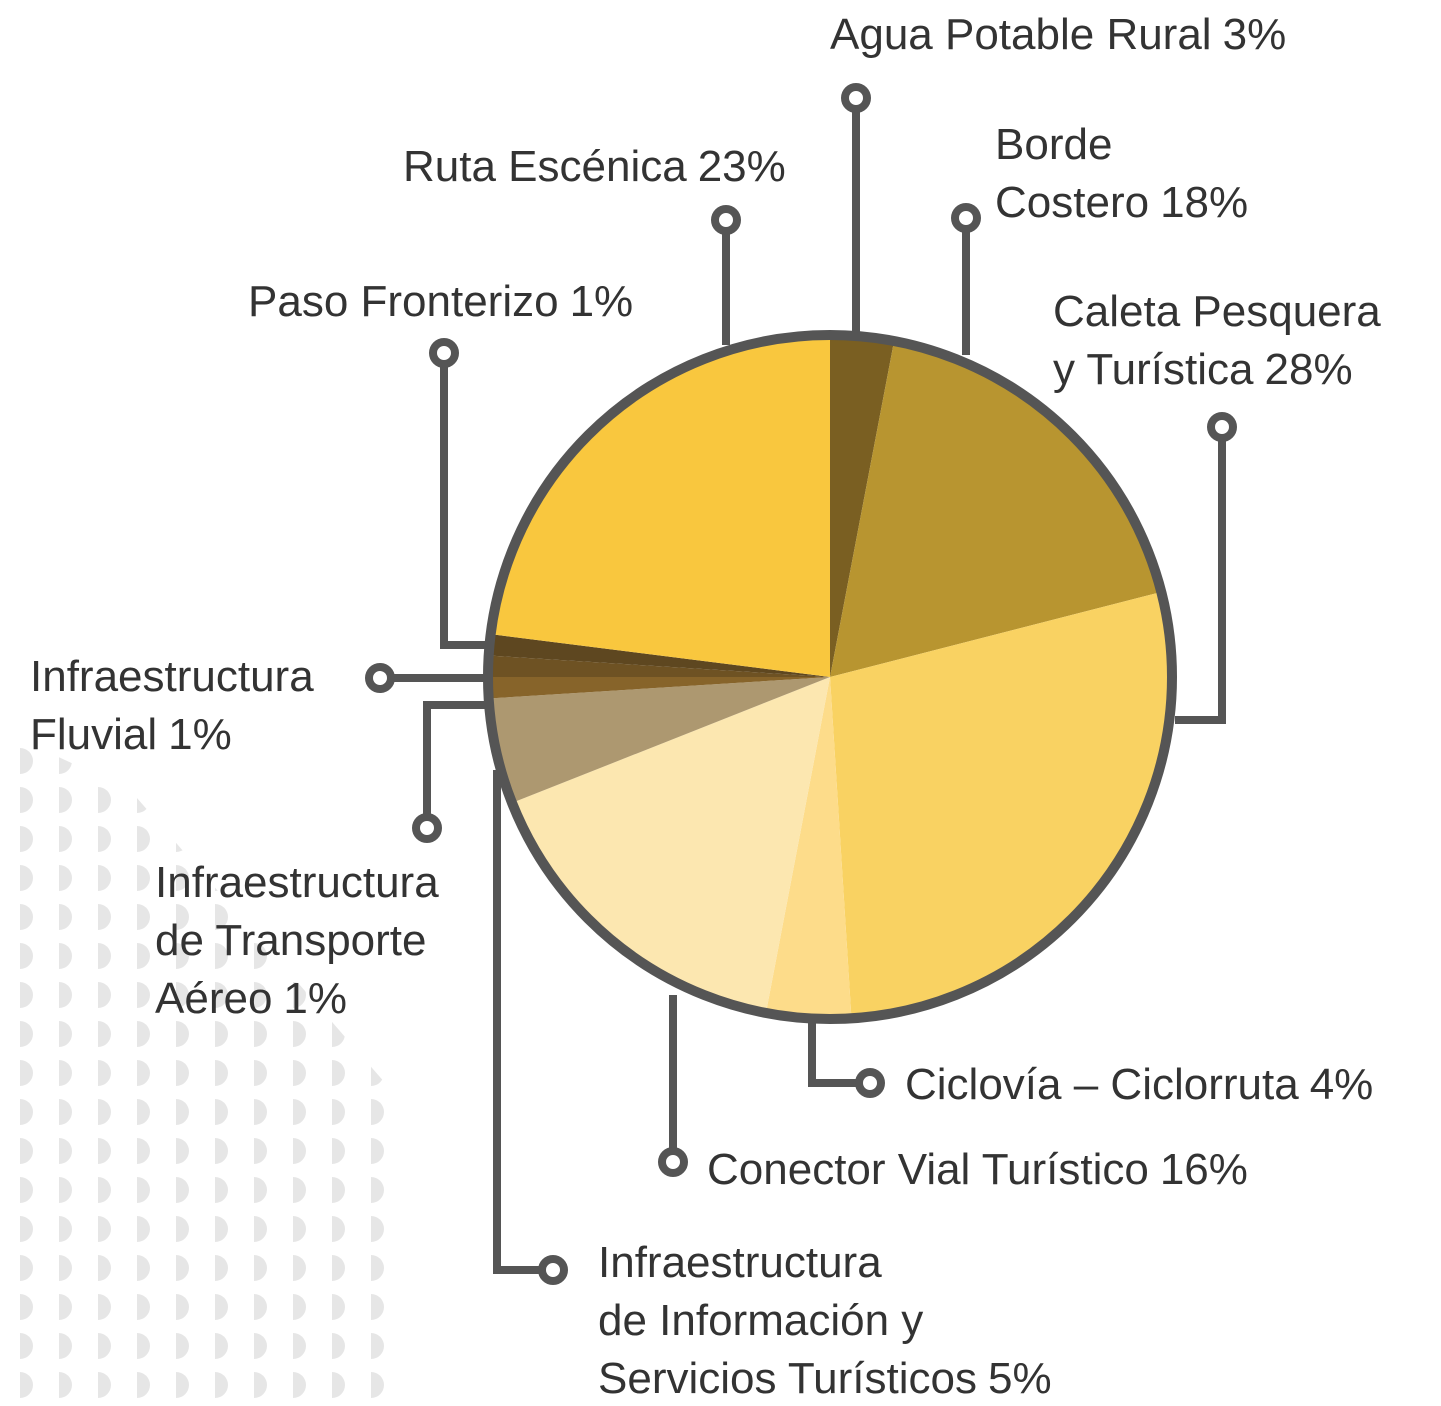  What do you see at coordinates (1072, 173) in the screenshot?
I see `category-label: Borde Costero` at bounding box center [1072, 173].